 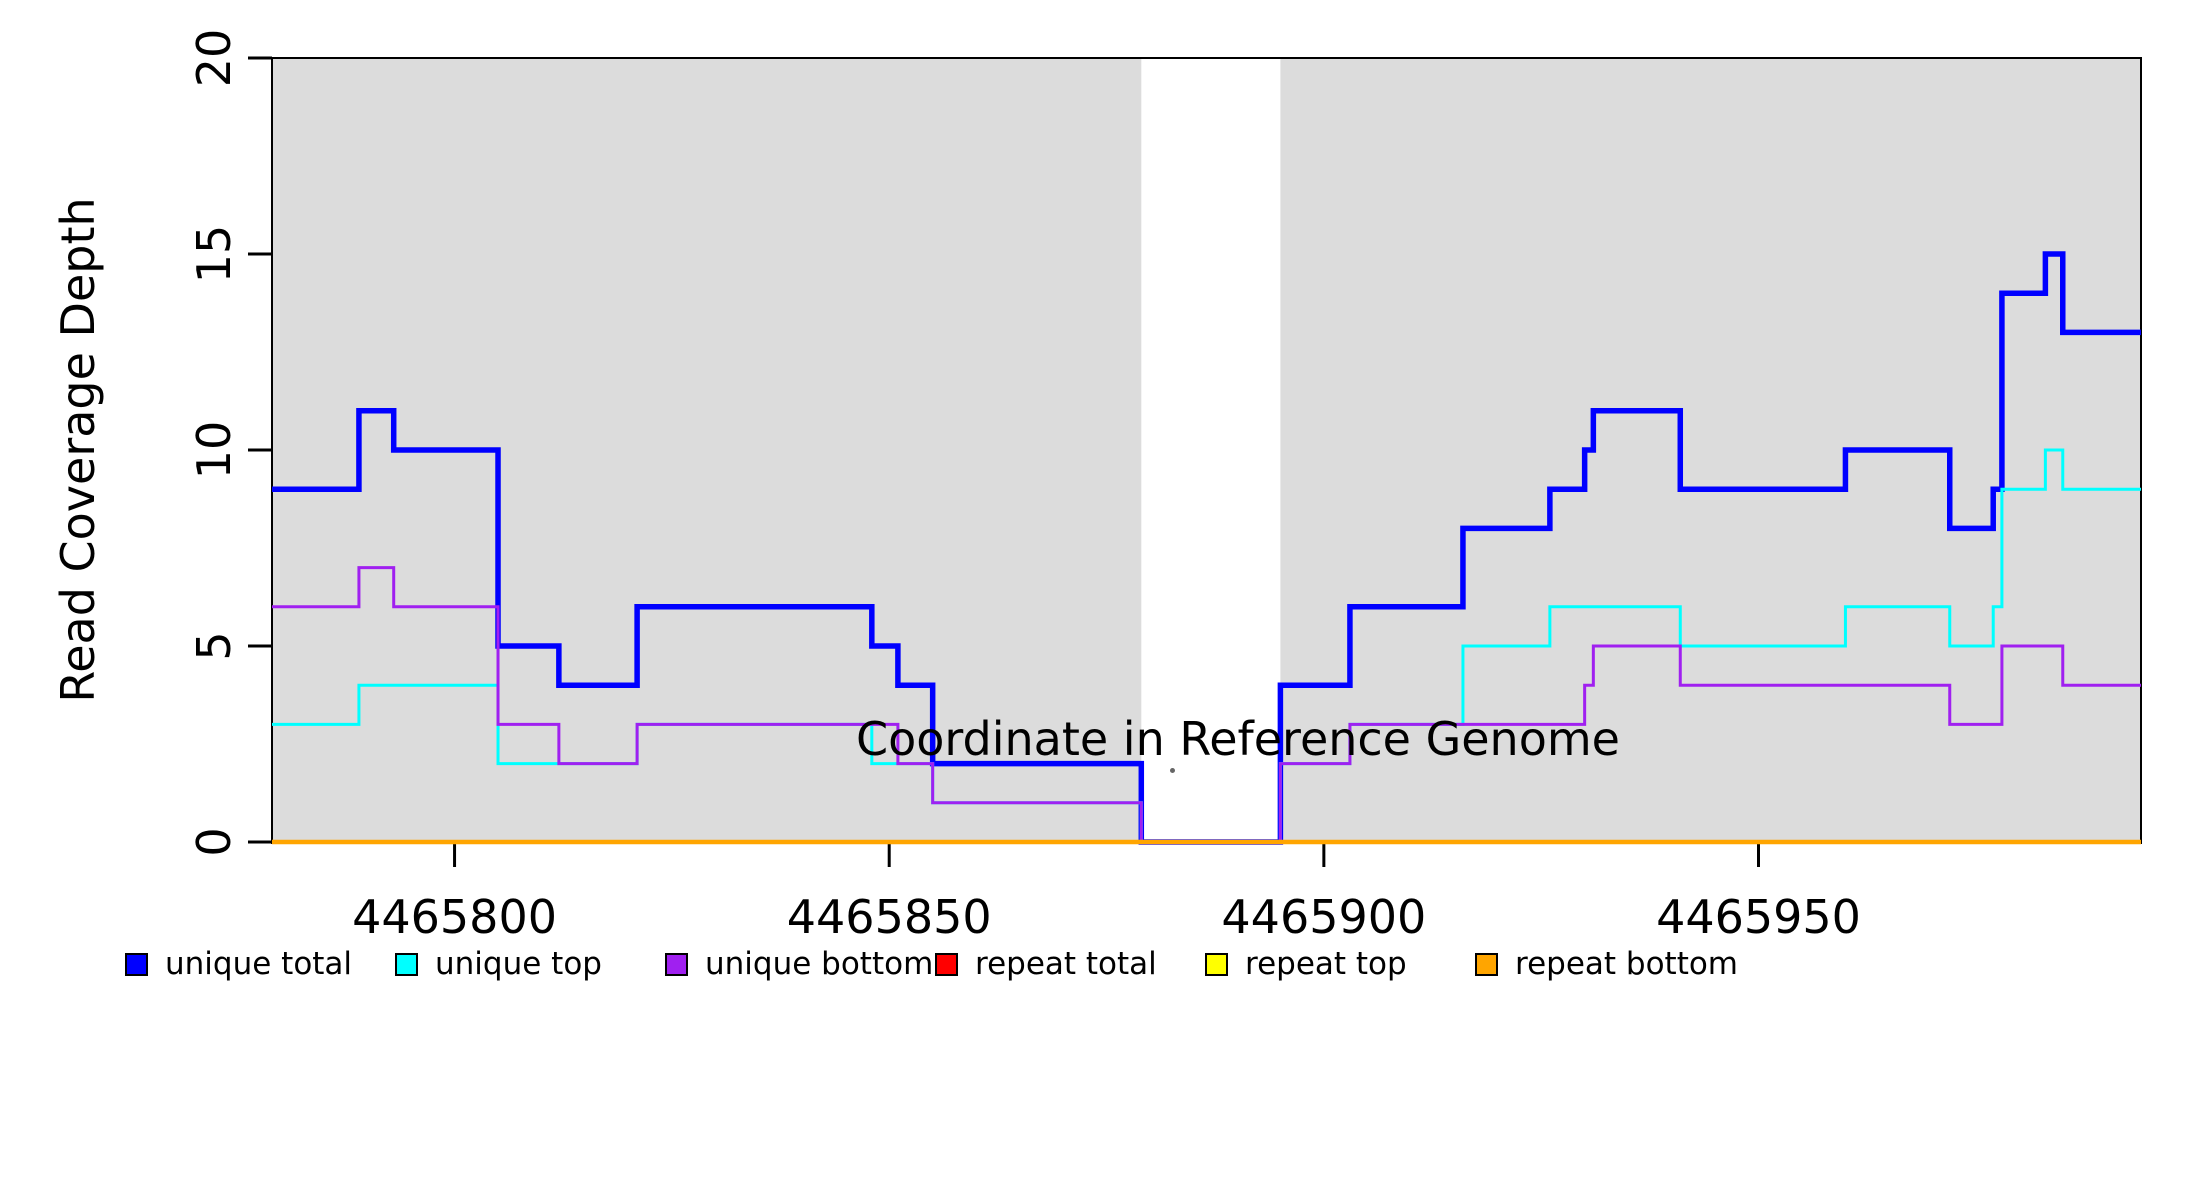 I want to click on legend-label: repeat total, so click(x=1066, y=964).